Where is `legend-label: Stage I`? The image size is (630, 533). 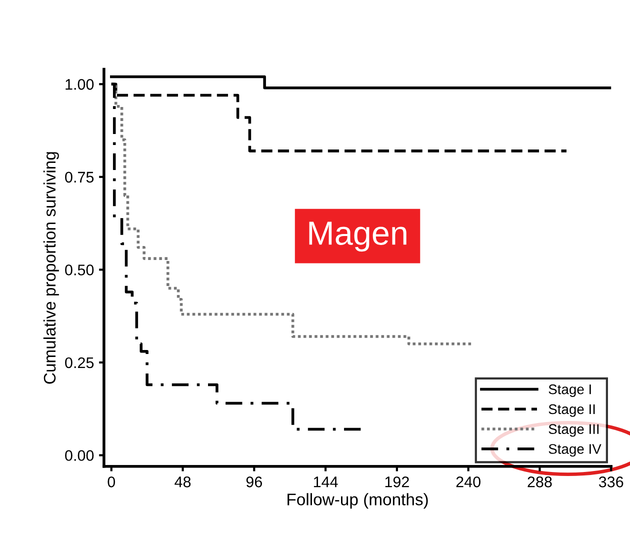 legend-label: Stage I is located at coordinates (569, 390).